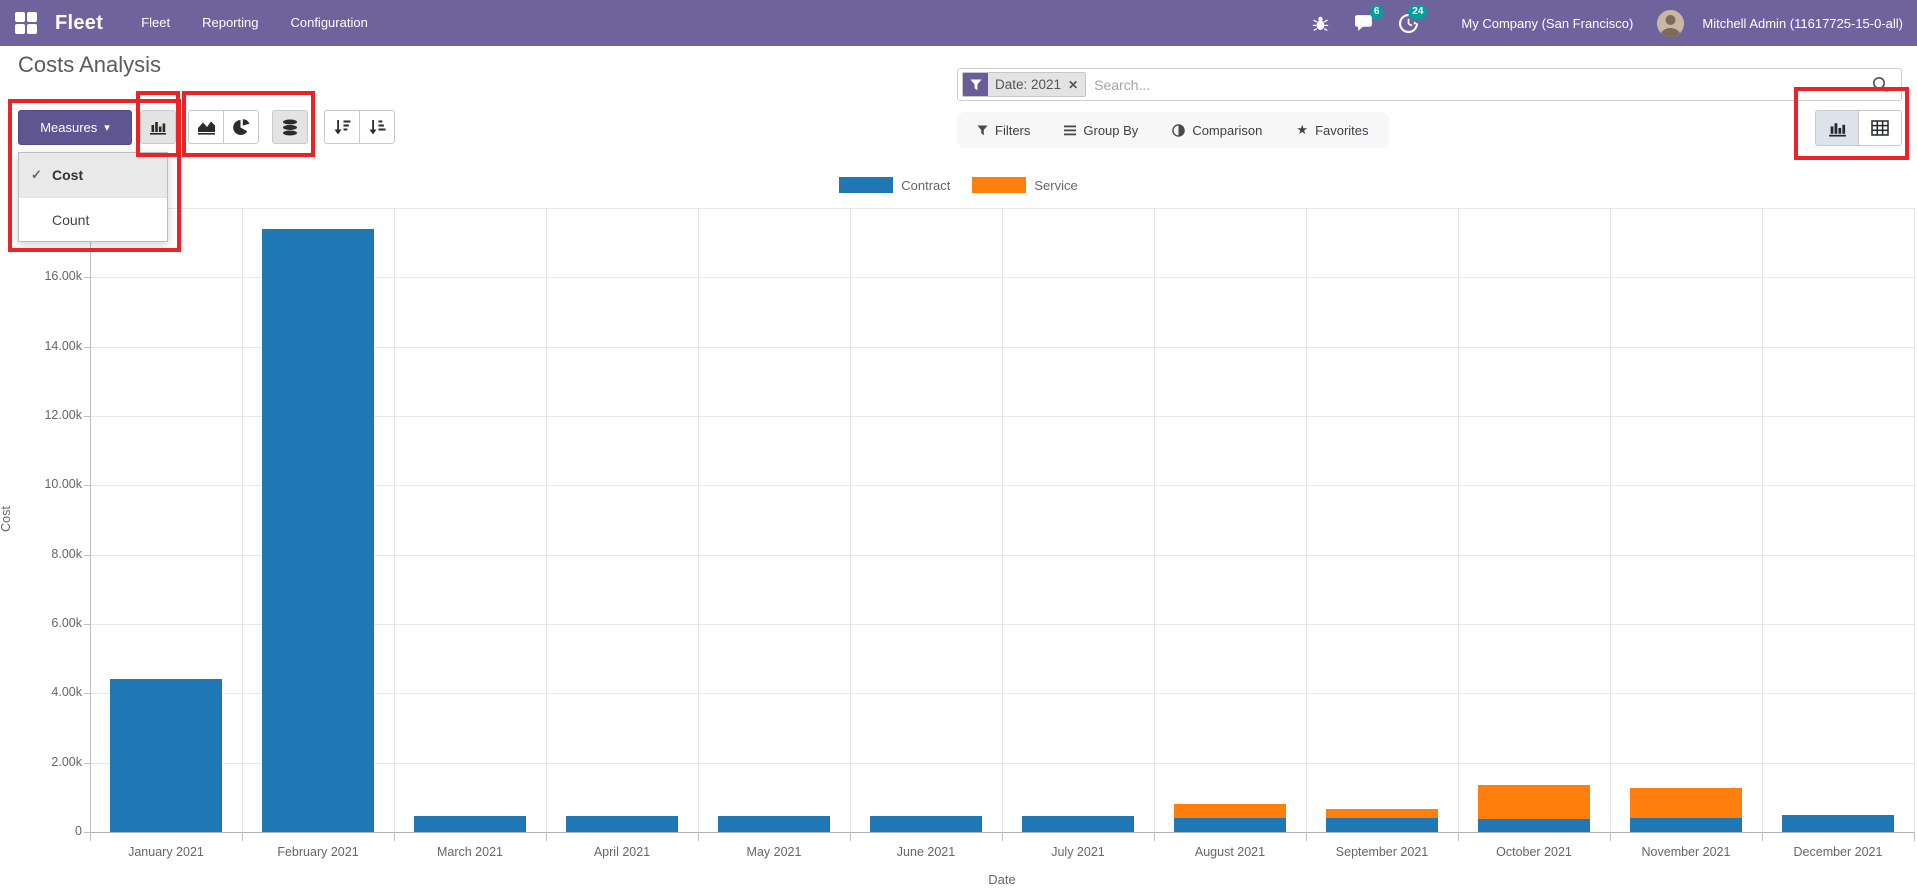  I want to click on x-axis-category-label: July 2021, so click(1078, 852).